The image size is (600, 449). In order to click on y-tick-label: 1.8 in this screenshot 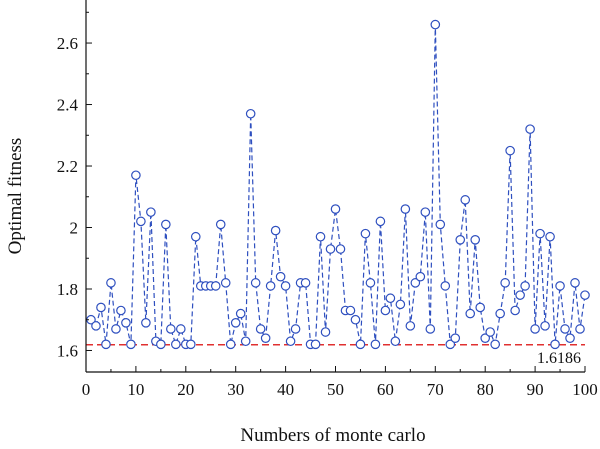, I will do `click(67, 289)`.